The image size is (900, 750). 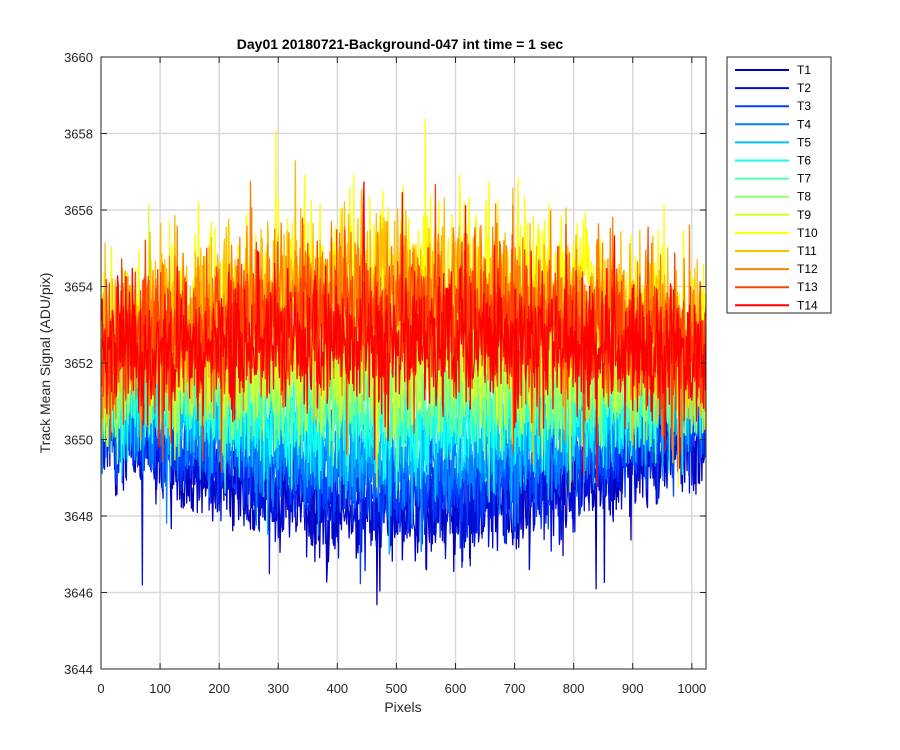 What do you see at coordinates (78, 57) in the screenshot?
I see `y-tick-label: 3660` at bounding box center [78, 57].